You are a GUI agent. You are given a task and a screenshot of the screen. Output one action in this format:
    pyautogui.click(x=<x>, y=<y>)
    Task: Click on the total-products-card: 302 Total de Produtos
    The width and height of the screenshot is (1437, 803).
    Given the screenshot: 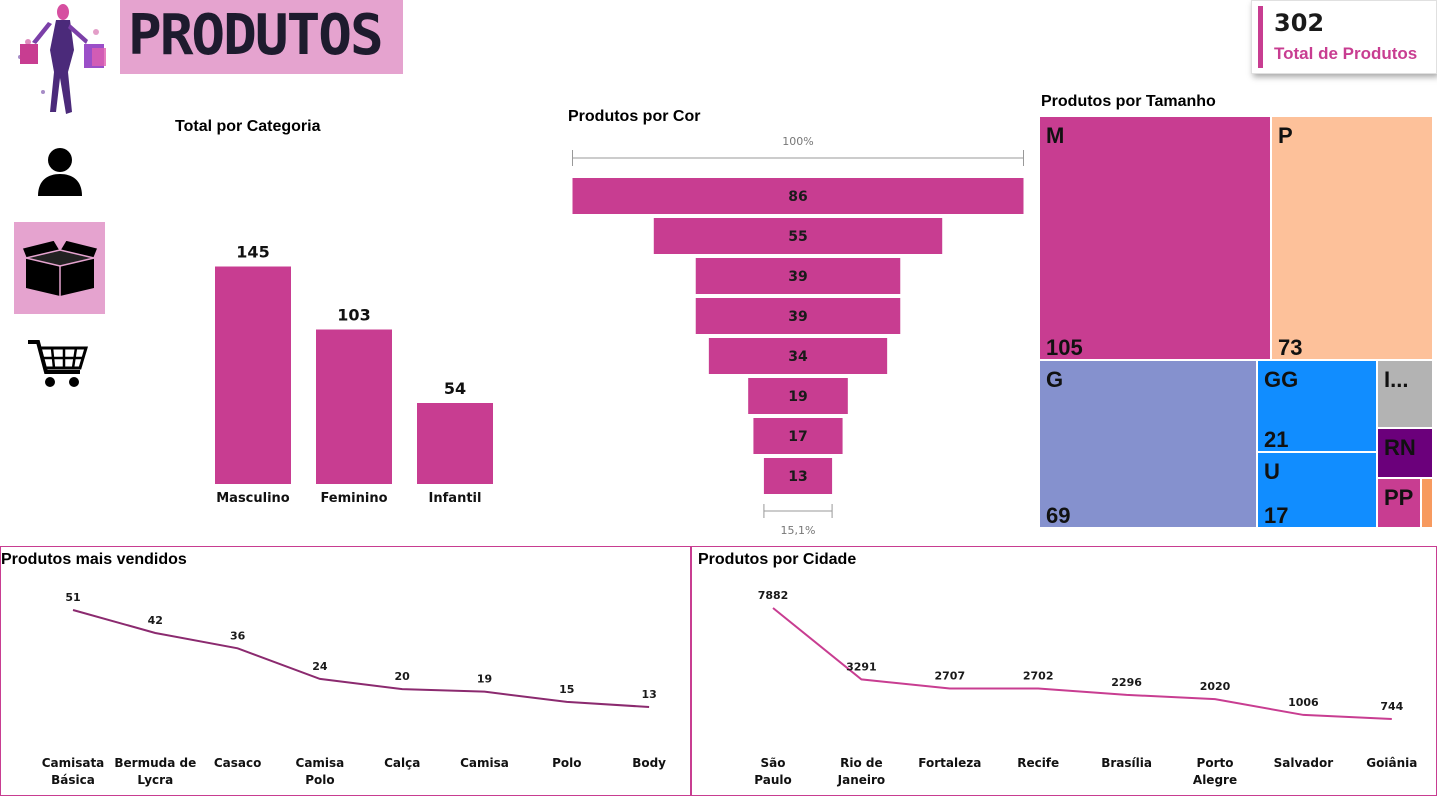 What is the action you would take?
    pyautogui.click(x=1344, y=37)
    